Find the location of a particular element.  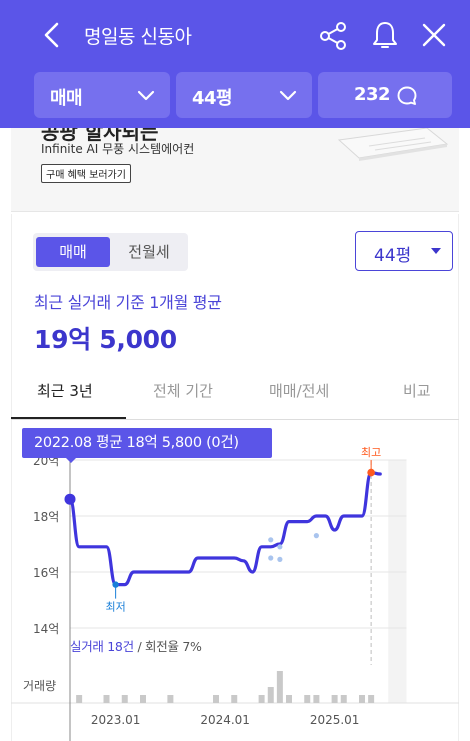

volume-label: 거래량 is located at coordinates (39, 686).